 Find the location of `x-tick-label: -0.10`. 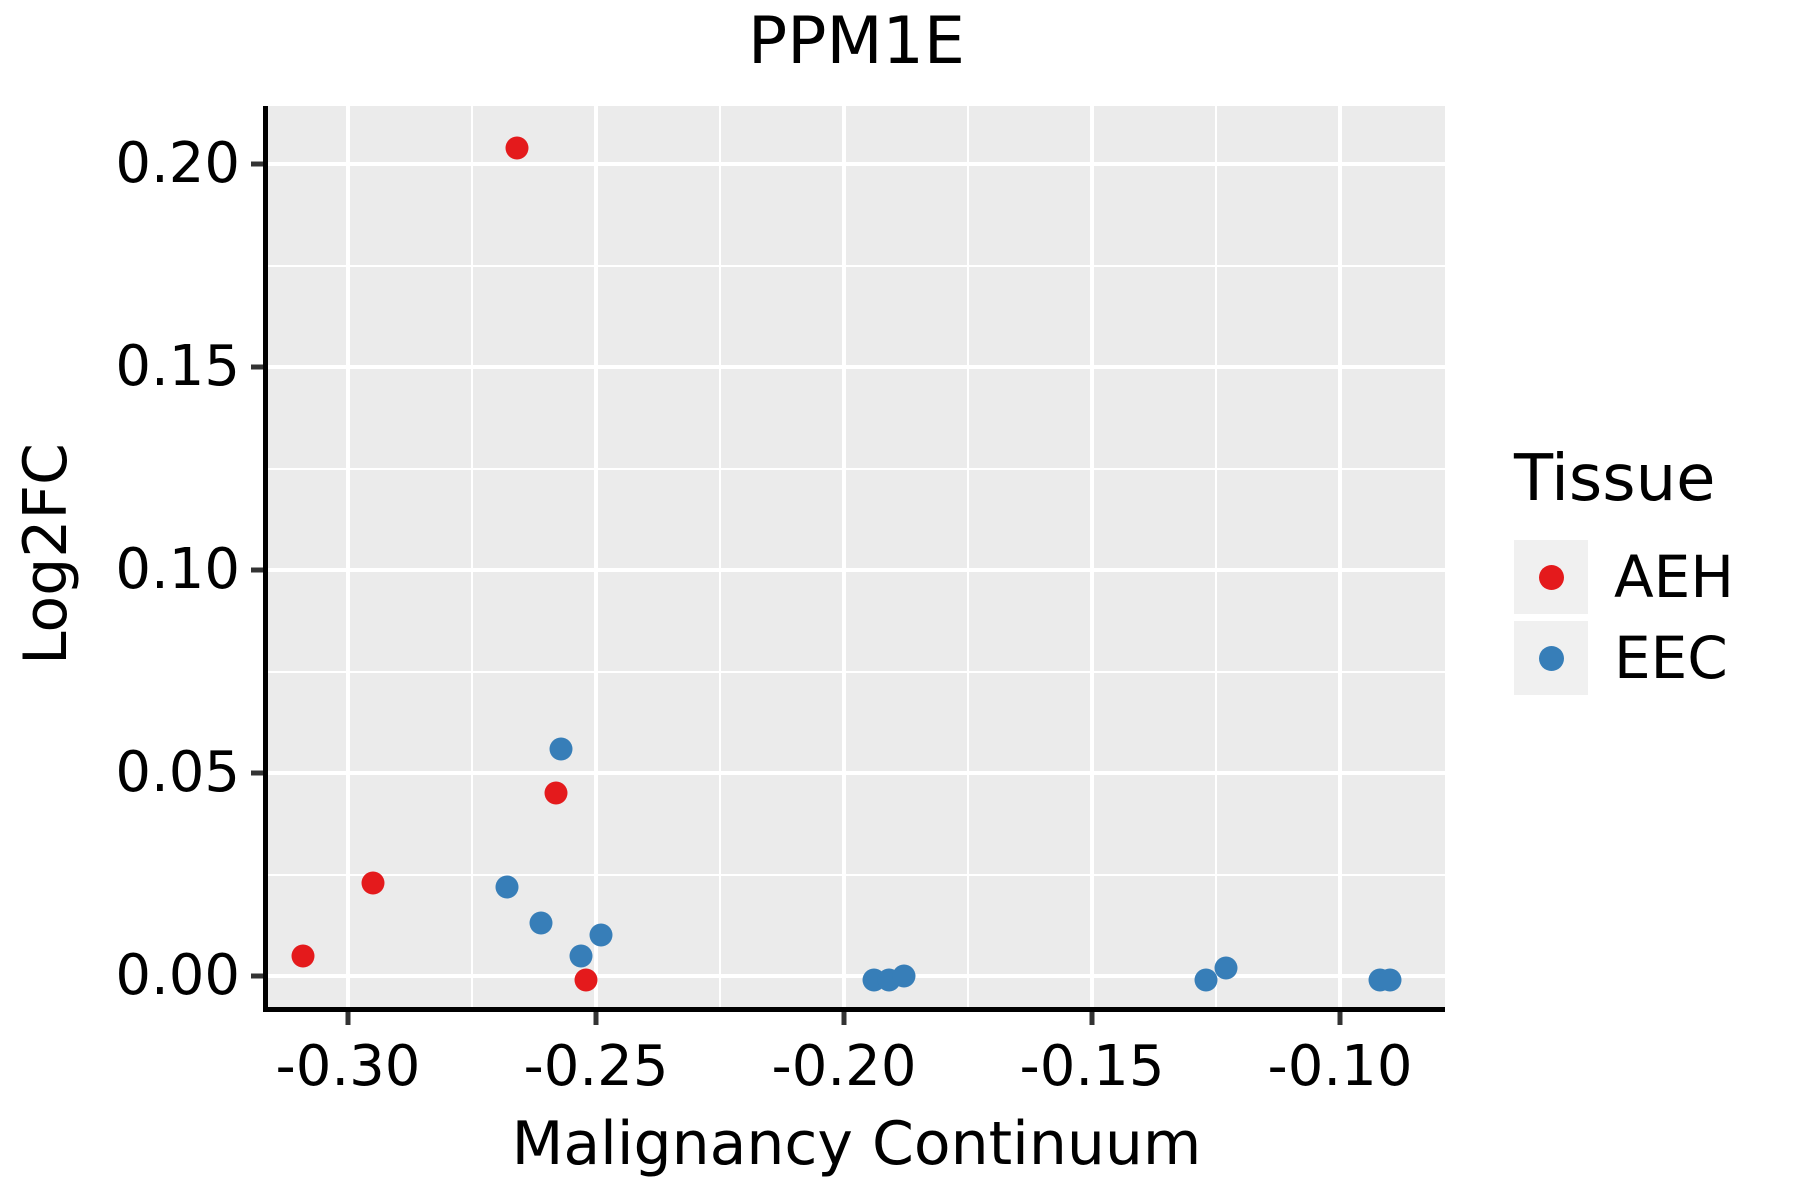

x-tick-label: -0.10 is located at coordinates (1340, 1066).